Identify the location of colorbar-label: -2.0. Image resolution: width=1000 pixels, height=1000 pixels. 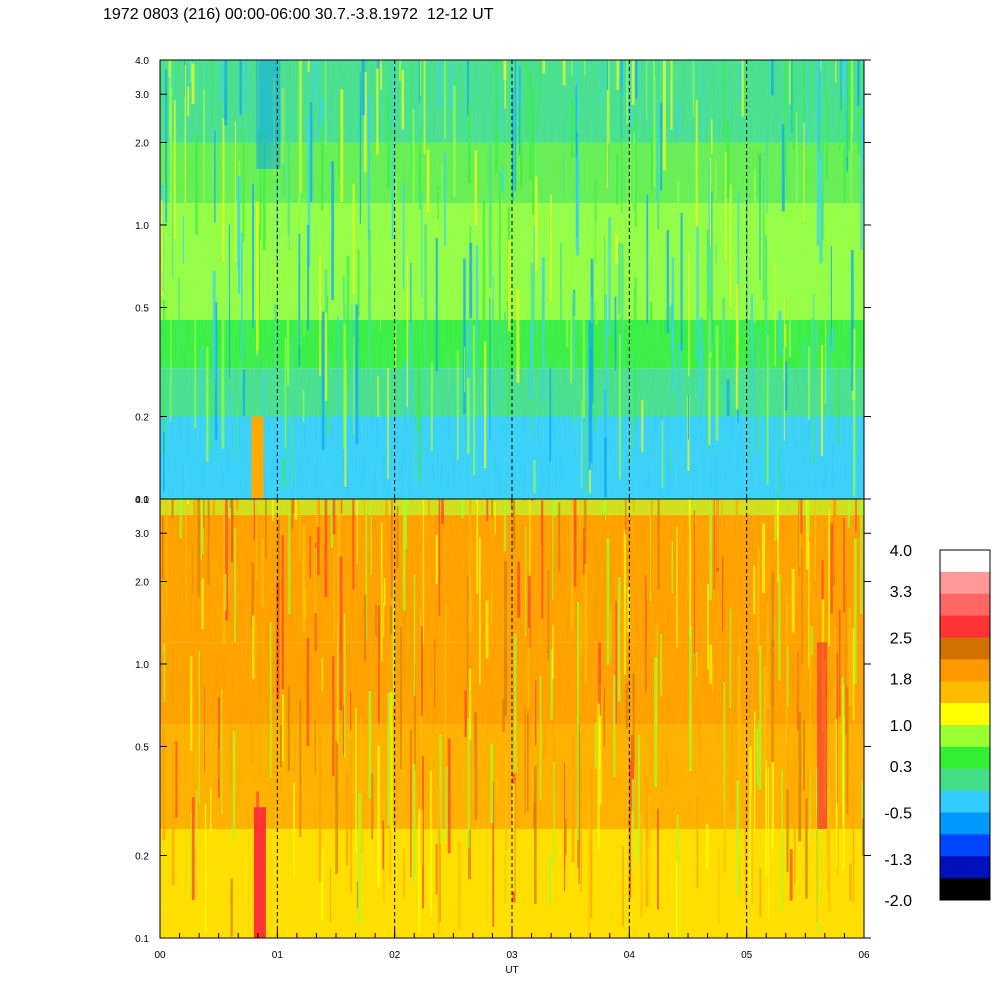
(898, 901).